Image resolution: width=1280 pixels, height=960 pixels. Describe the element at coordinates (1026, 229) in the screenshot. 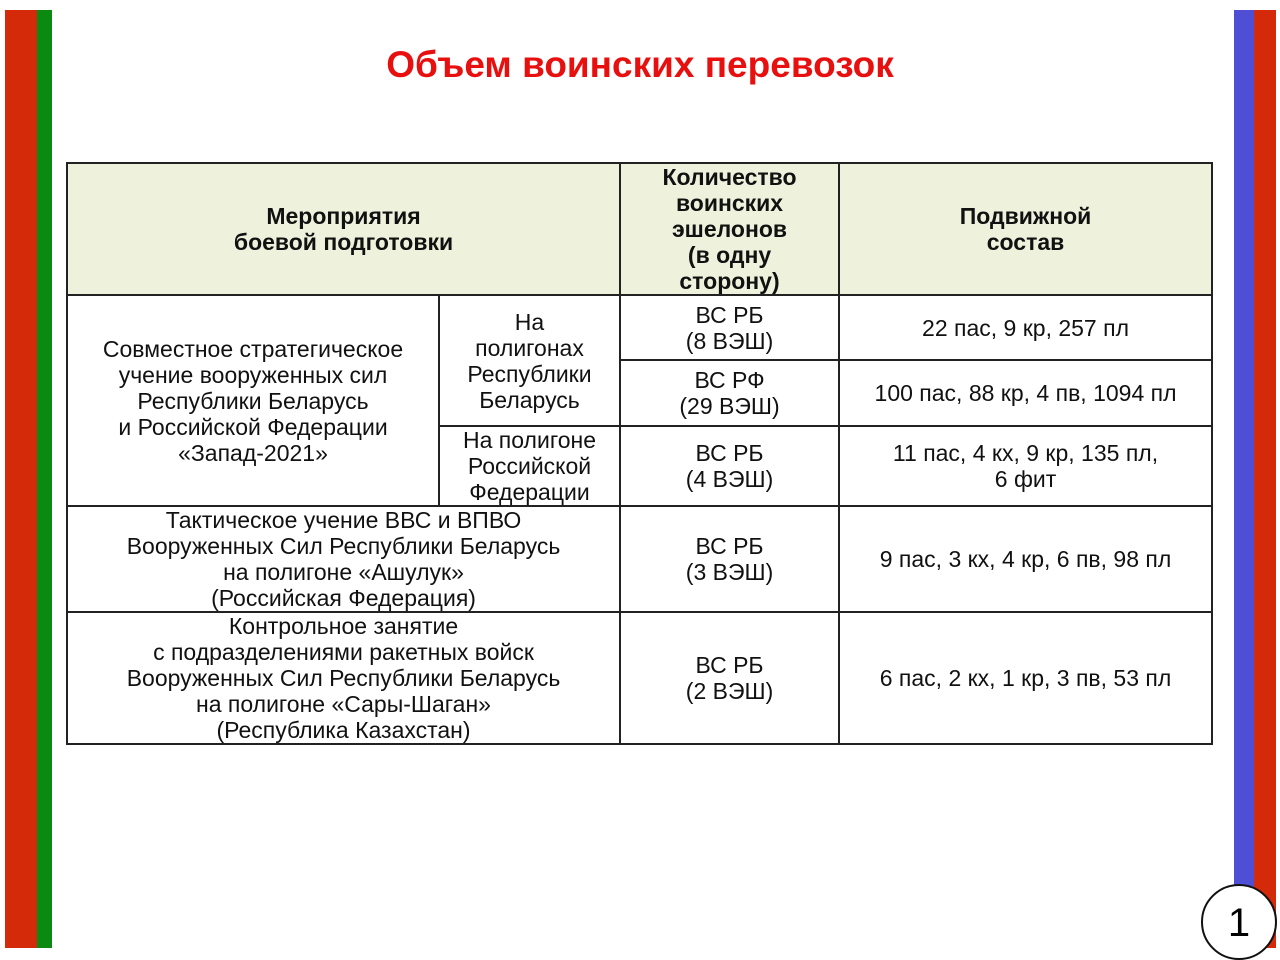

I see `header-rolling-stock: Подвижной состав` at that location.